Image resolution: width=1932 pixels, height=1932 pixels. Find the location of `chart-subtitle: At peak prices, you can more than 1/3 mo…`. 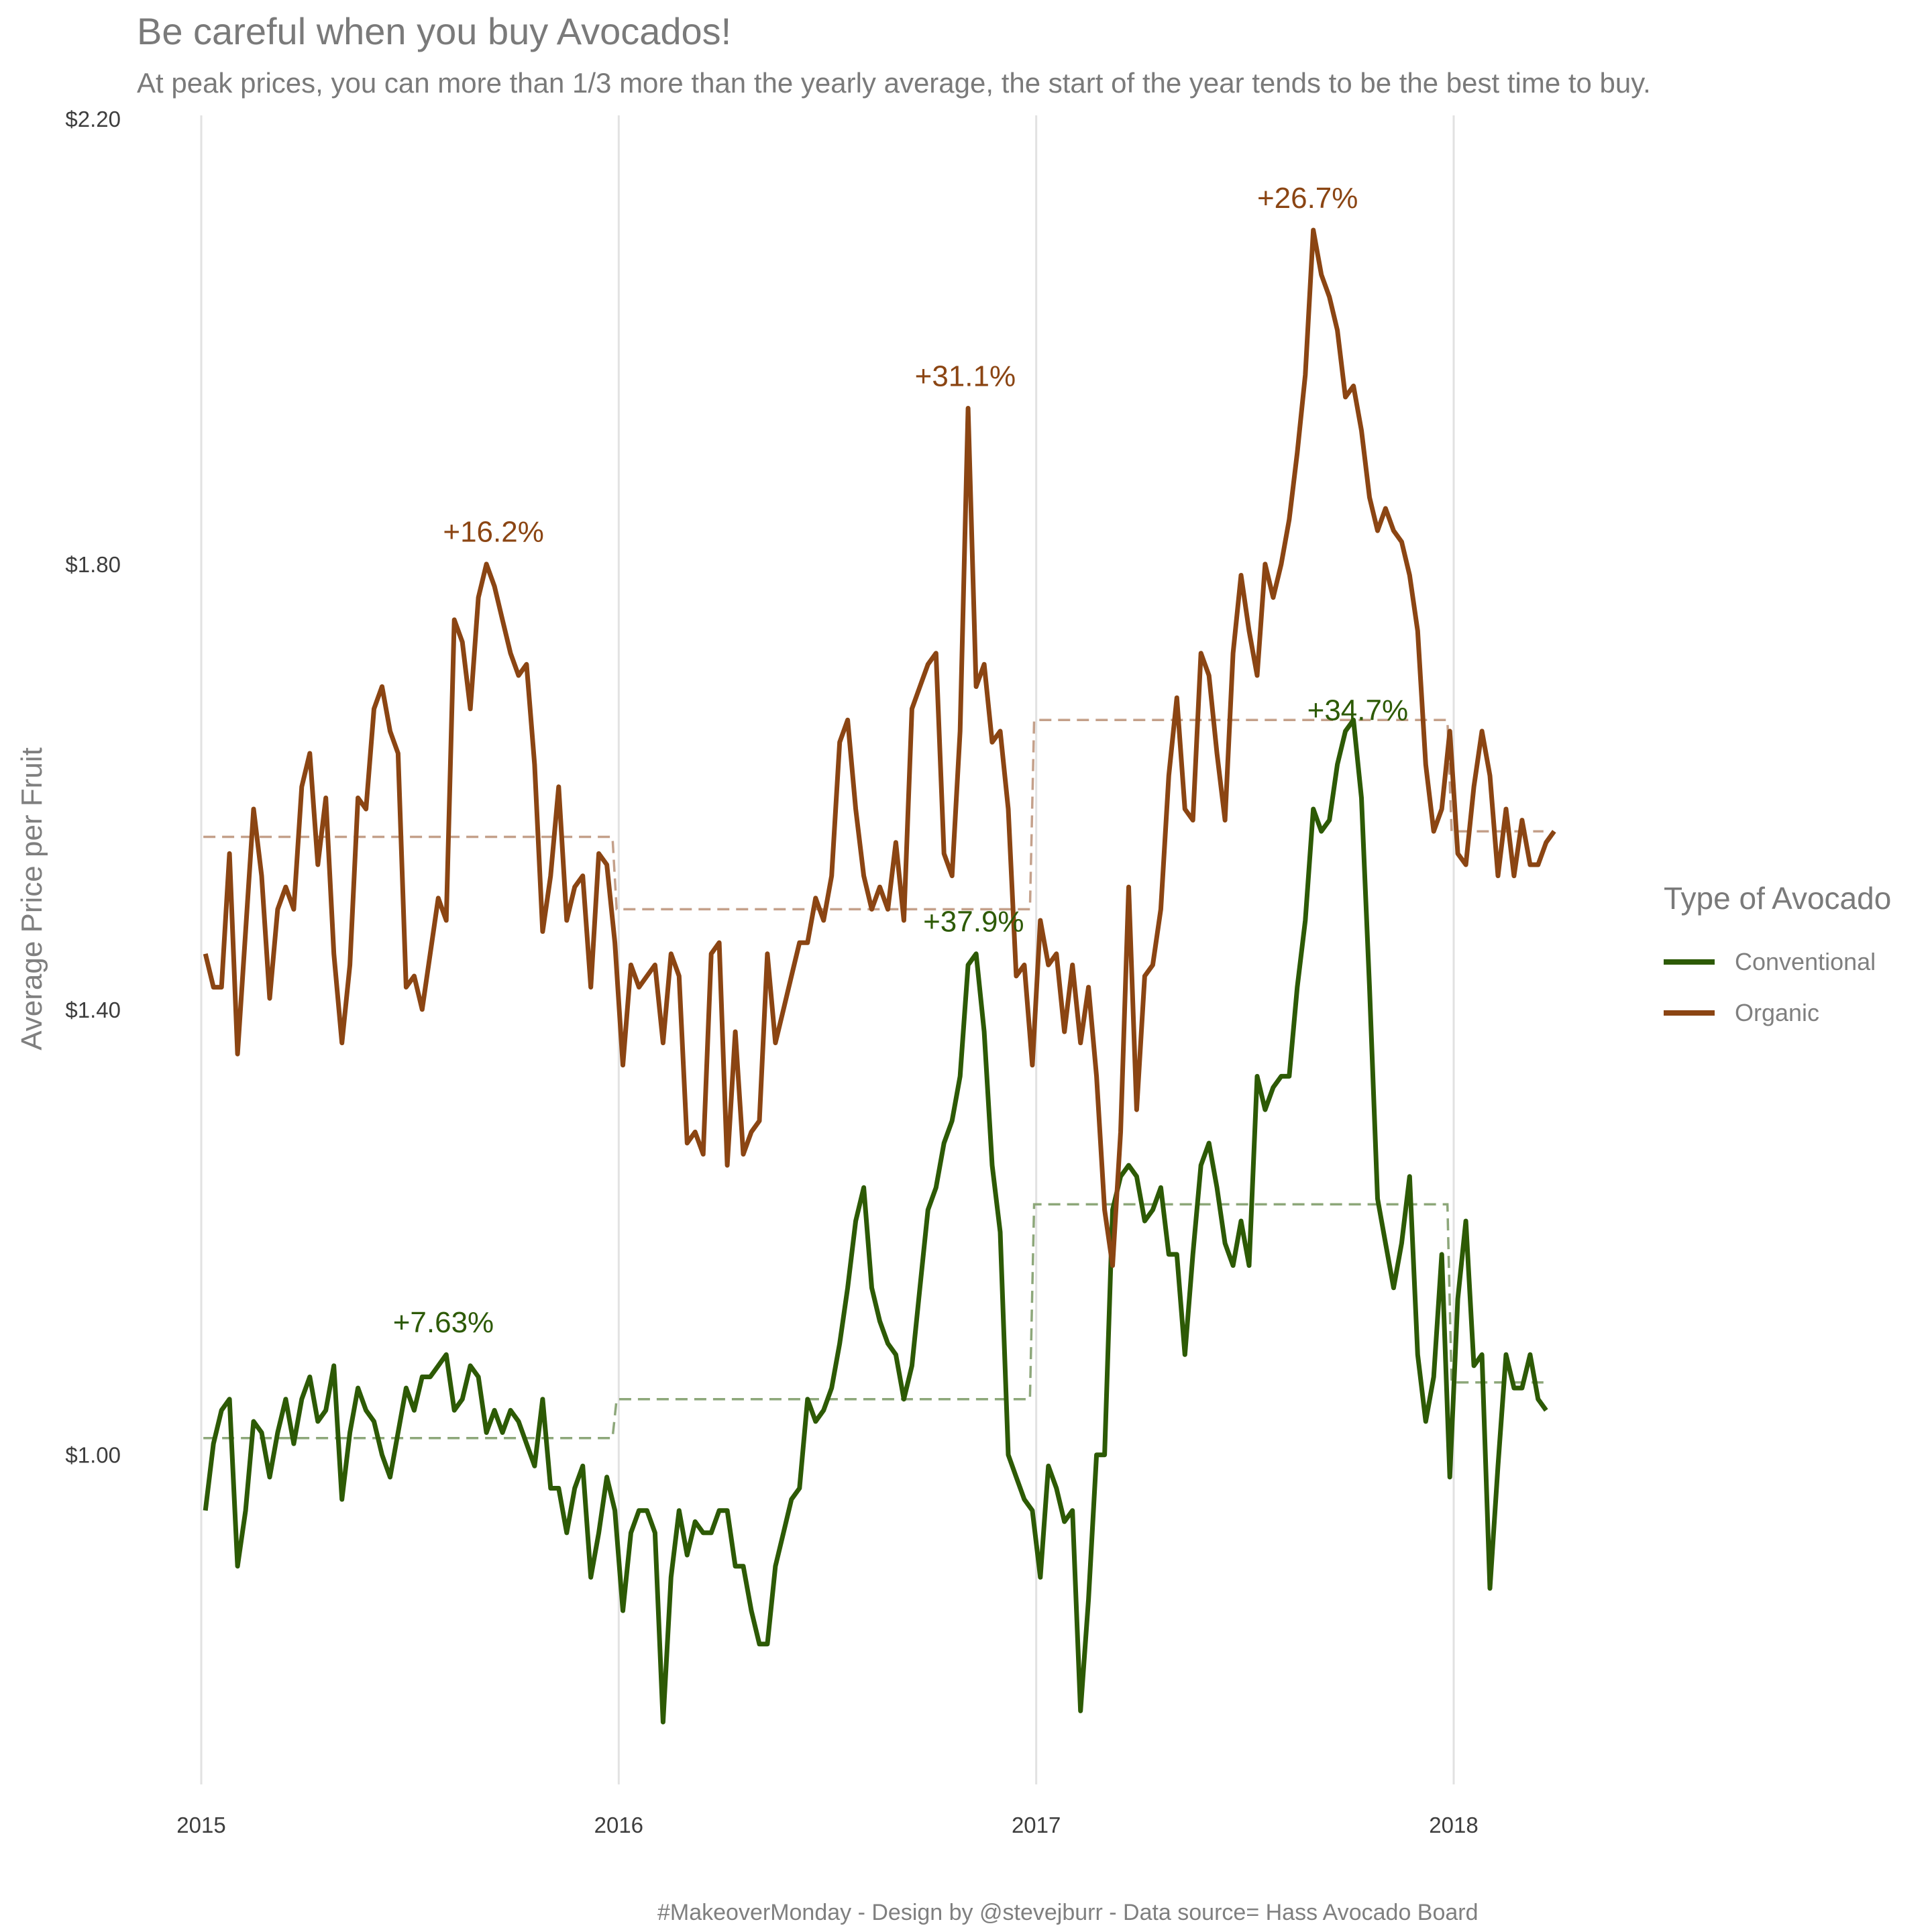

chart-subtitle: At peak prices, you can more than 1/3 mo… is located at coordinates (894, 83).